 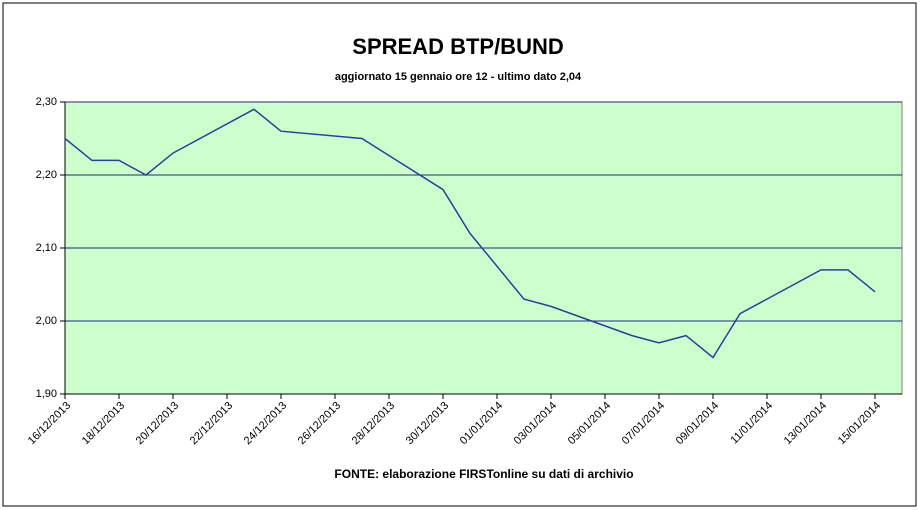 What do you see at coordinates (46, 175) in the screenshot?
I see `y-tick-label: 2,20` at bounding box center [46, 175].